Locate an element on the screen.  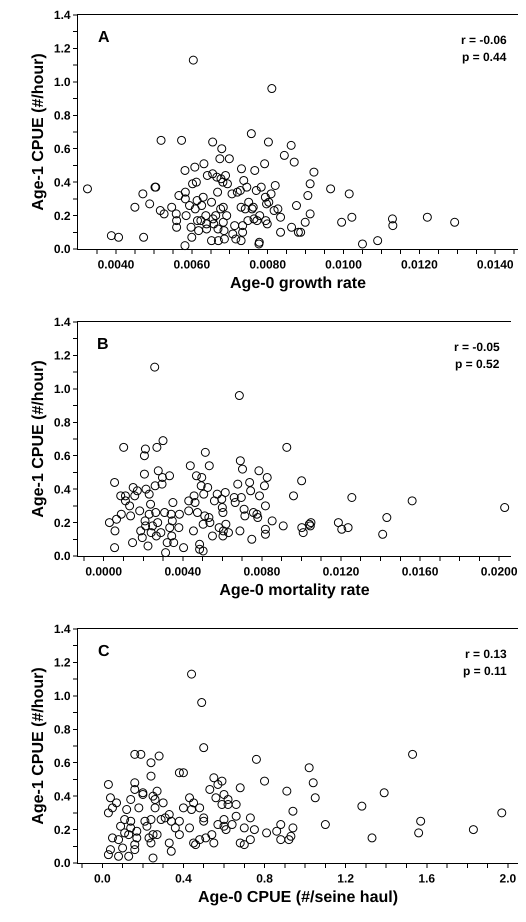
annotation: r = 0.13 is located at coordinates (486, 654).